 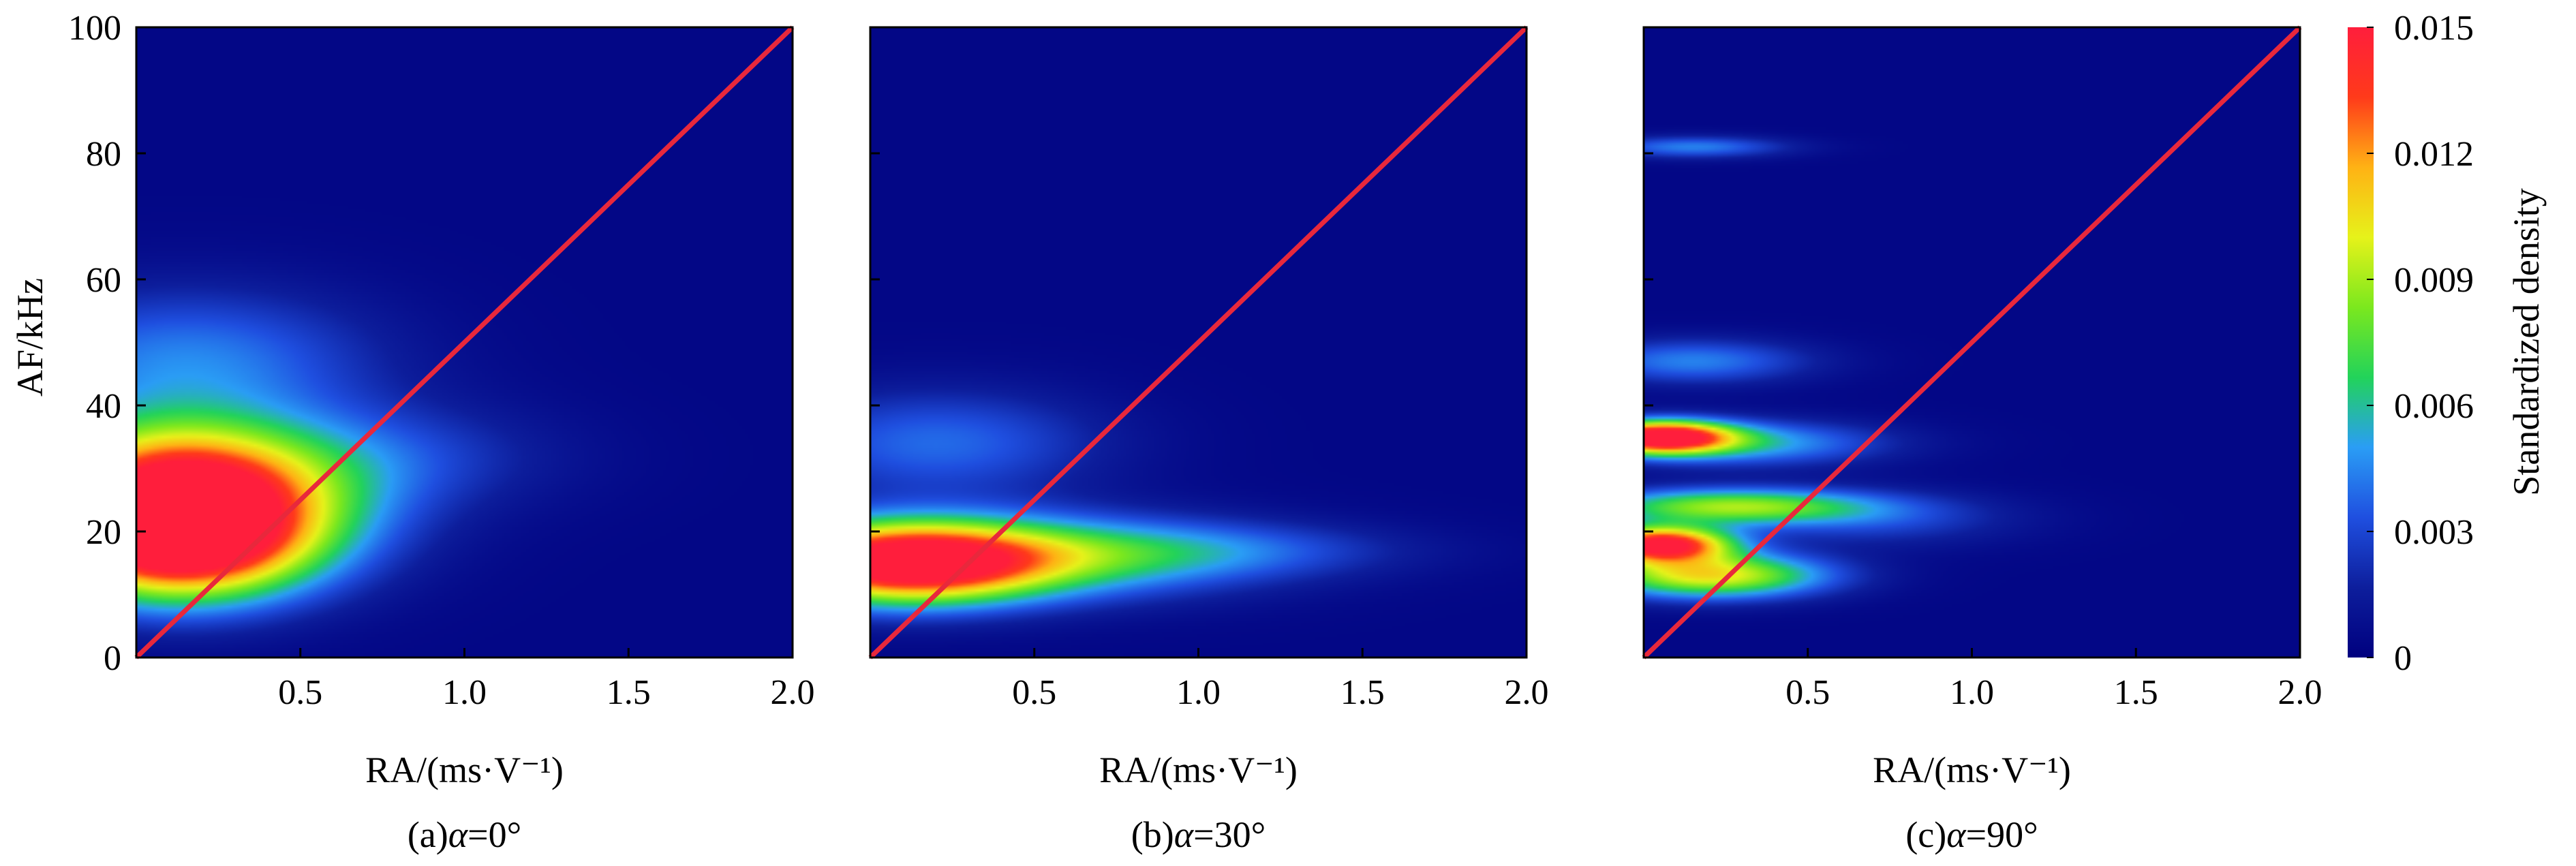 I want to click on panel-caption: (c)α=90°, so click(x=1972, y=835).